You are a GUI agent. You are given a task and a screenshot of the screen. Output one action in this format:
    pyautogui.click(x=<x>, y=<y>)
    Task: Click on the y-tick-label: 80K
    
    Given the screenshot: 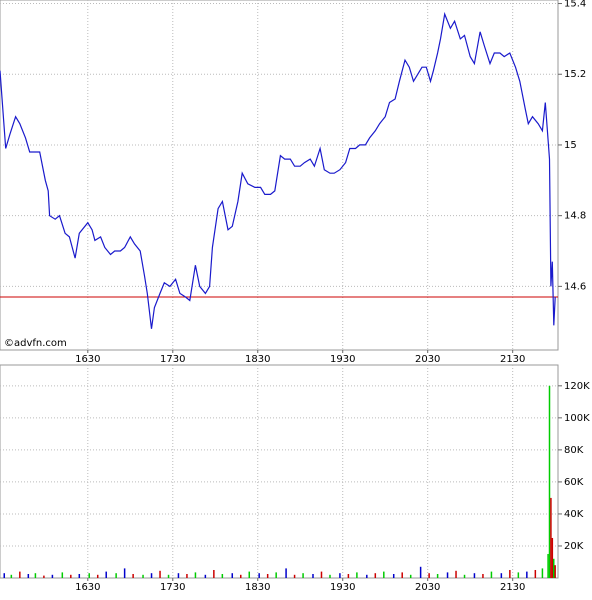 What is the action you would take?
    pyautogui.click(x=574, y=450)
    